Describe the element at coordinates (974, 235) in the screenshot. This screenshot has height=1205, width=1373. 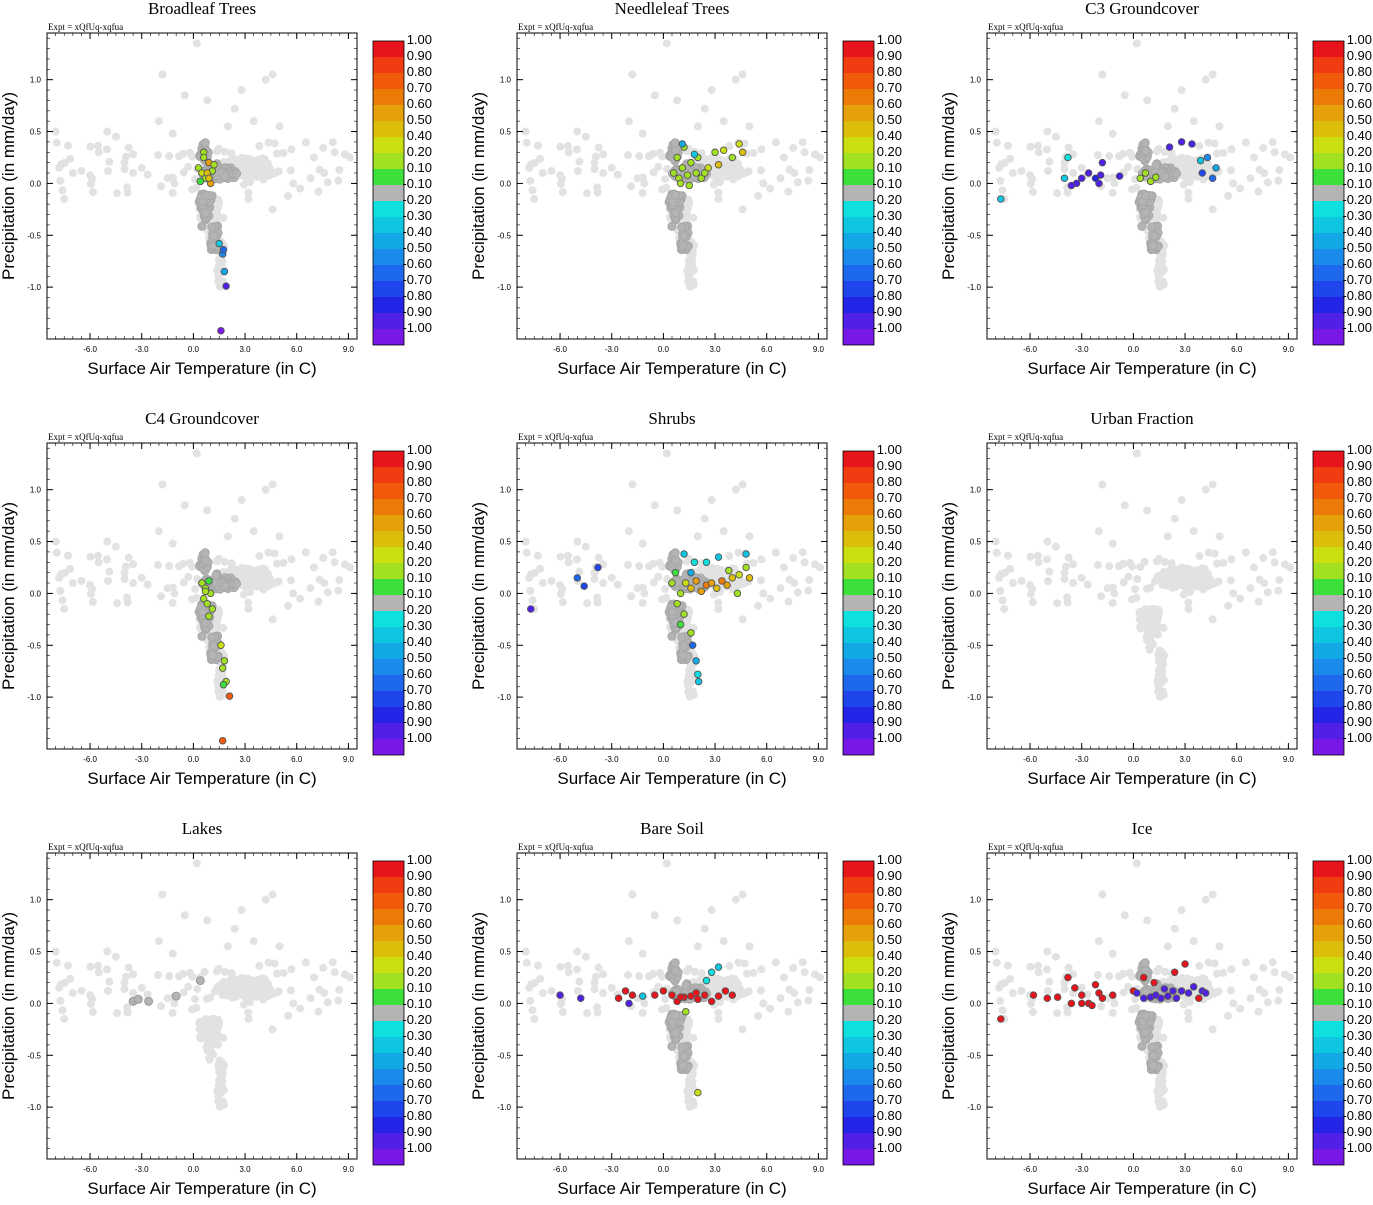
I see `y-tick-label: -0.5` at that location.